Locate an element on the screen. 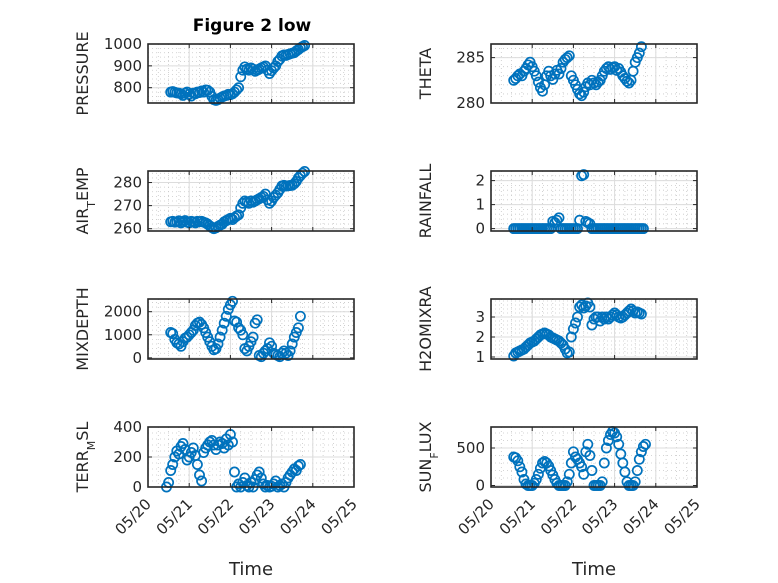  y-tick-label: 500 is located at coordinates (470, 448).